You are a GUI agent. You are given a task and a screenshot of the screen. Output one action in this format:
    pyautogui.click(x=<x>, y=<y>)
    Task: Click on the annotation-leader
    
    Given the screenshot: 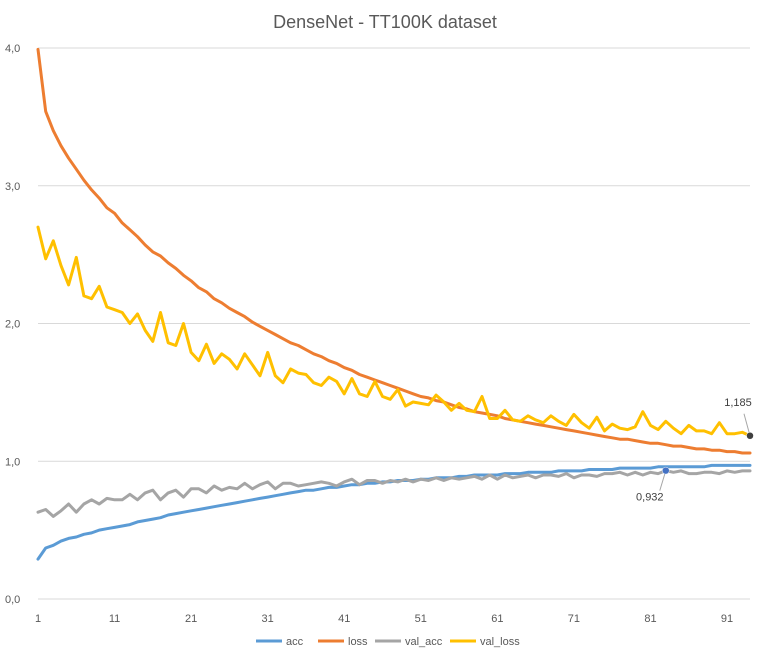 What is the action you would take?
    pyautogui.click(x=747, y=424)
    